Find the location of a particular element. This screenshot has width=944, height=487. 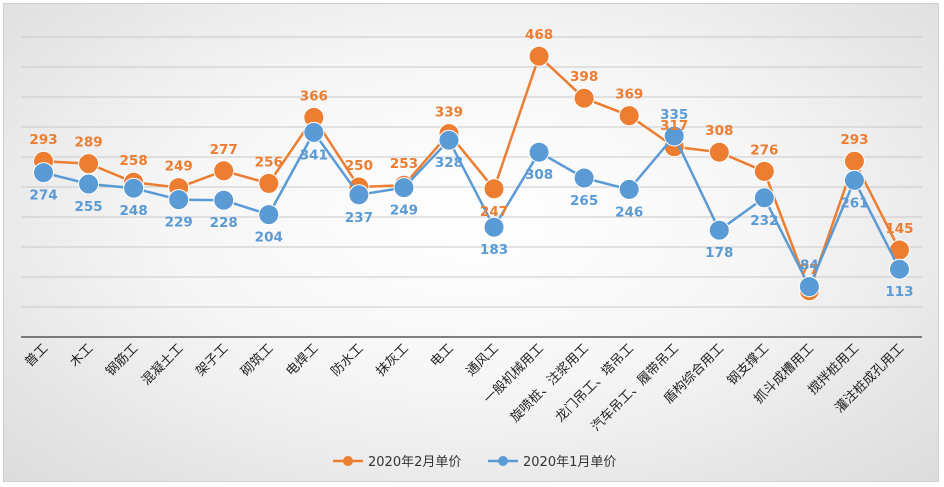

data-label: 256 is located at coordinates (269, 162).